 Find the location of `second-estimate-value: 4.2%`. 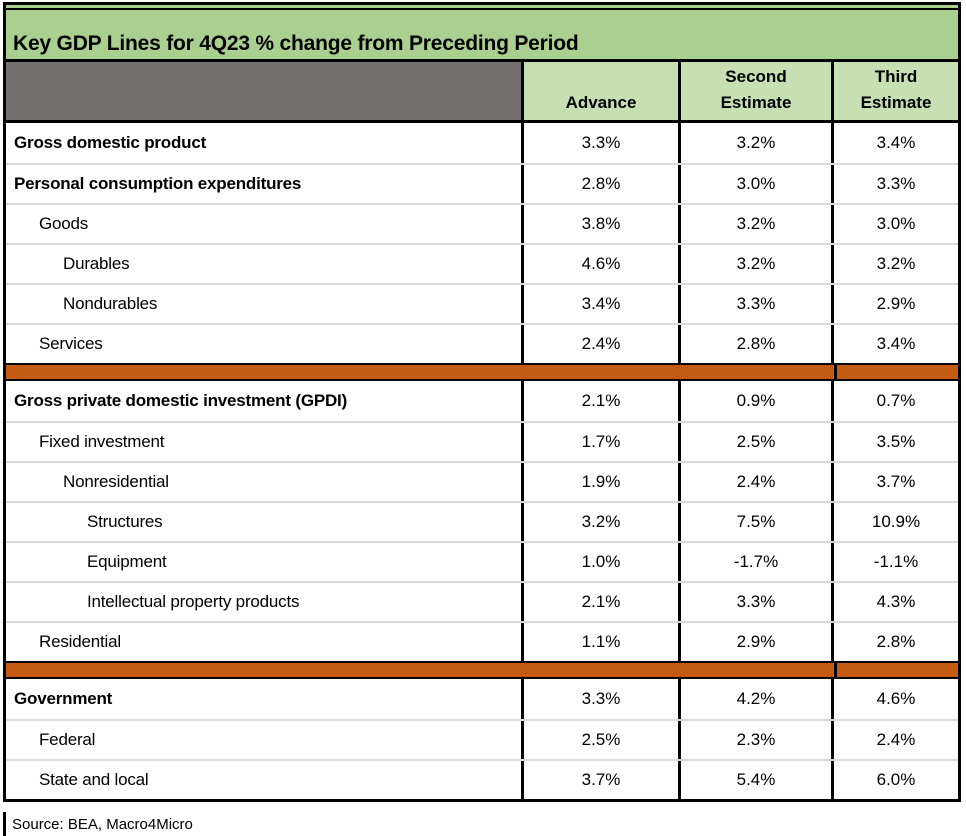

second-estimate-value: 4.2% is located at coordinates (754, 699).